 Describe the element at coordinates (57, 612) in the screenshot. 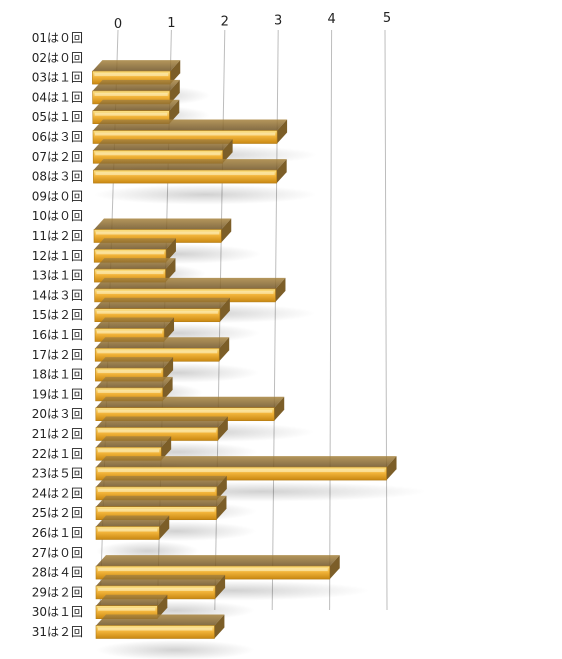

I see `category-label: 30は１回` at that location.